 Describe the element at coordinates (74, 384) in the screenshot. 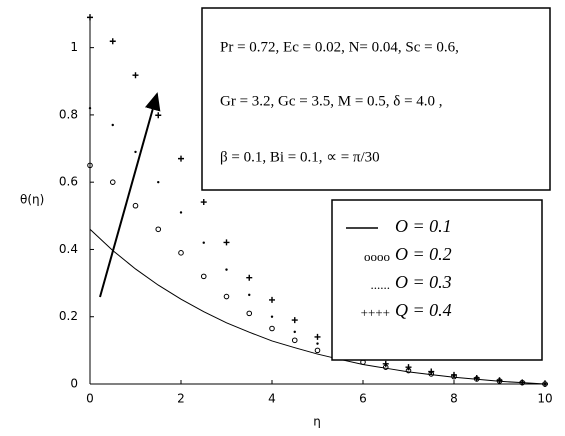

I see `y-tick-label: 0` at that location.